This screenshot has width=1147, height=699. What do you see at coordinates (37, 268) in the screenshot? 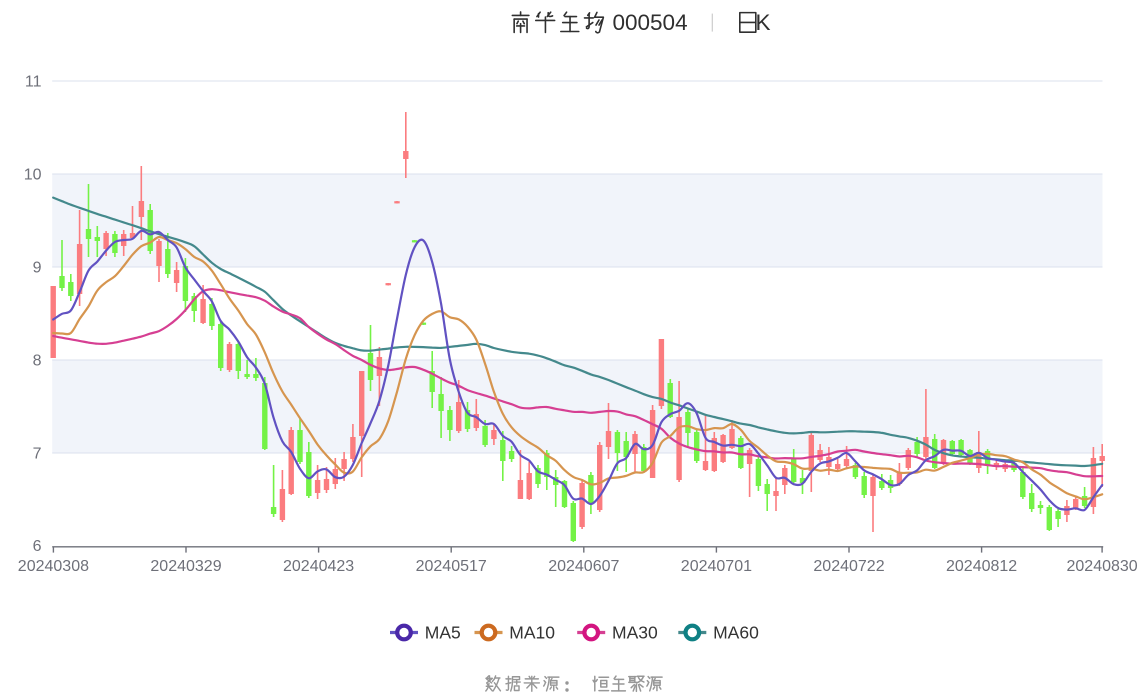
I see `svg-text: 9` at bounding box center [37, 268].